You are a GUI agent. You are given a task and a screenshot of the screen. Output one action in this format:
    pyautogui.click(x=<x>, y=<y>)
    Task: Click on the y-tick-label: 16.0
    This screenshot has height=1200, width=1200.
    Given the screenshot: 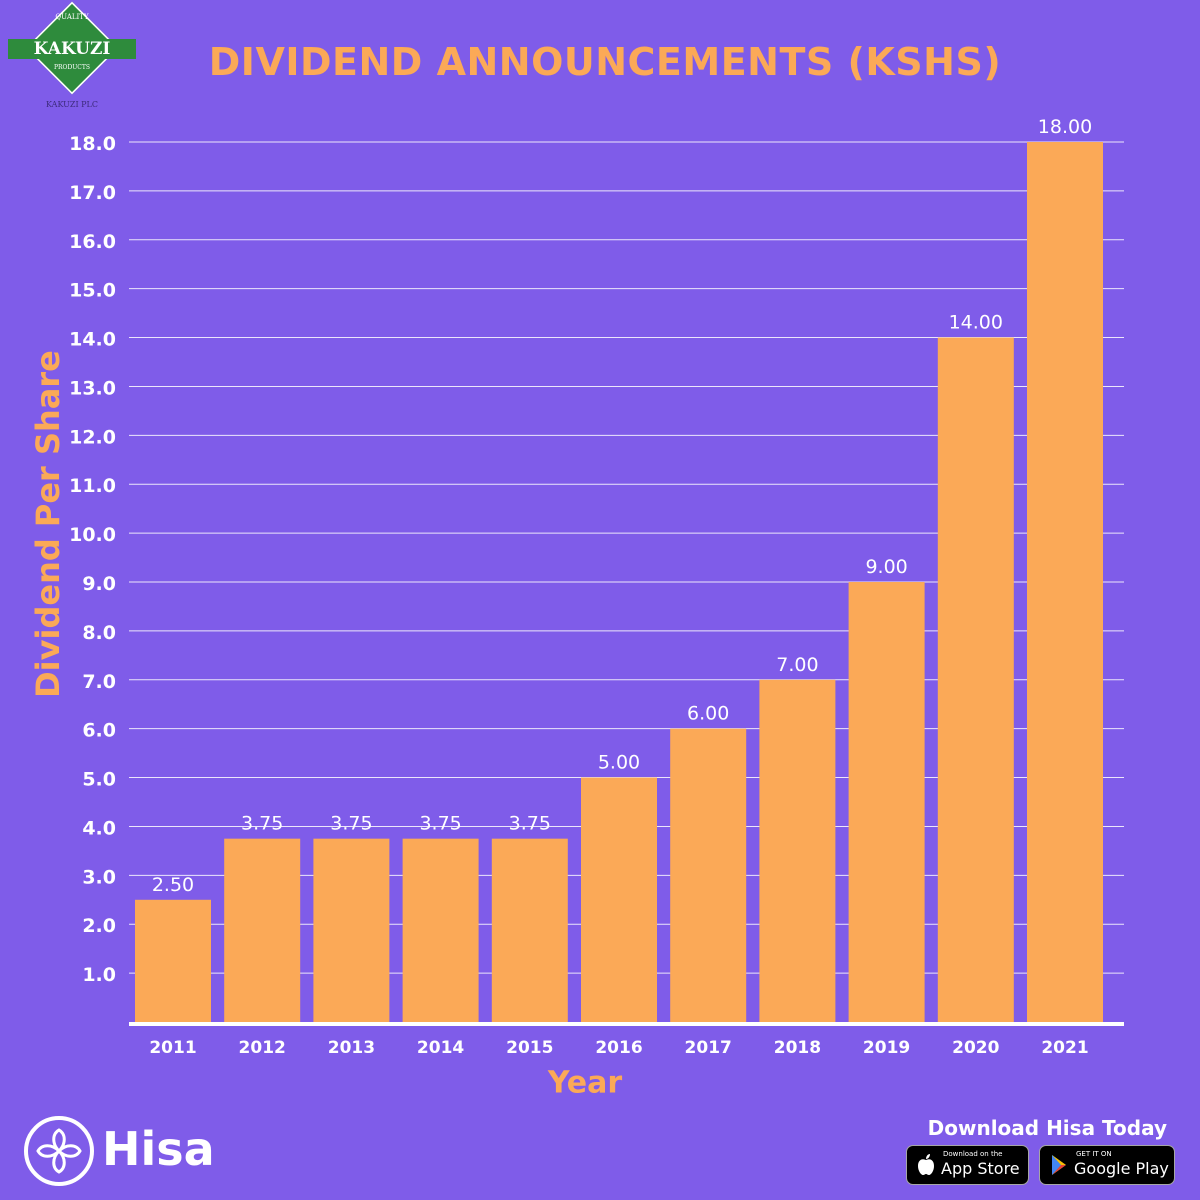 What is the action you would take?
    pyautogui.click(x=92, y=242)
    